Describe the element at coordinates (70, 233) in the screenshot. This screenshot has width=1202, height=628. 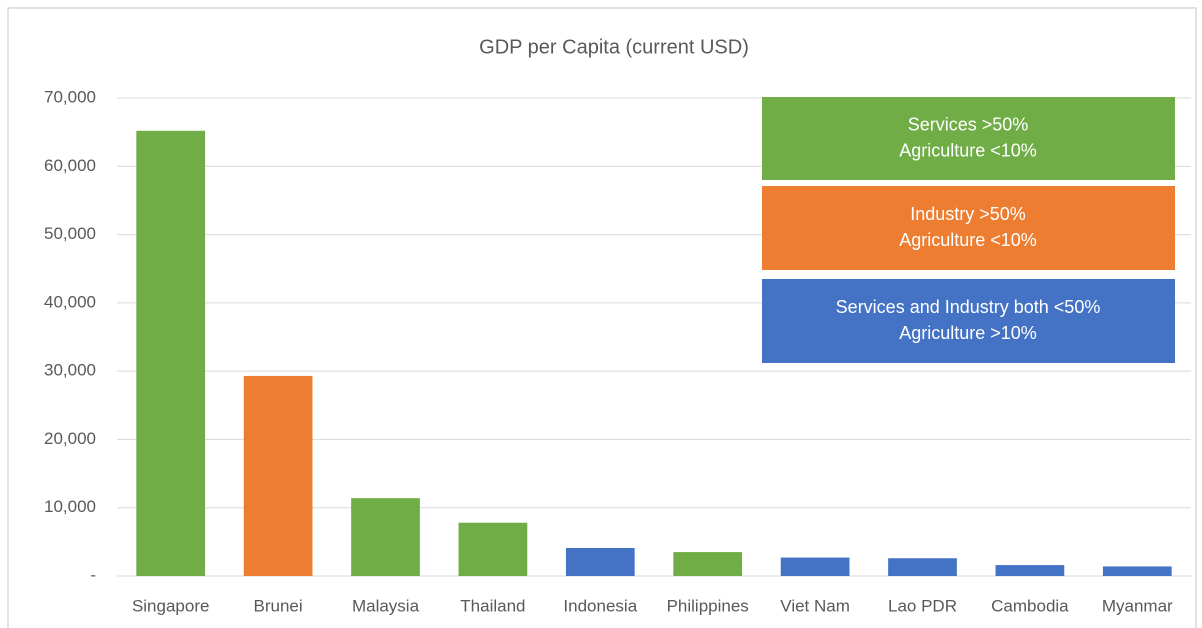
I see `y-tick-label: 50,000` at that location.